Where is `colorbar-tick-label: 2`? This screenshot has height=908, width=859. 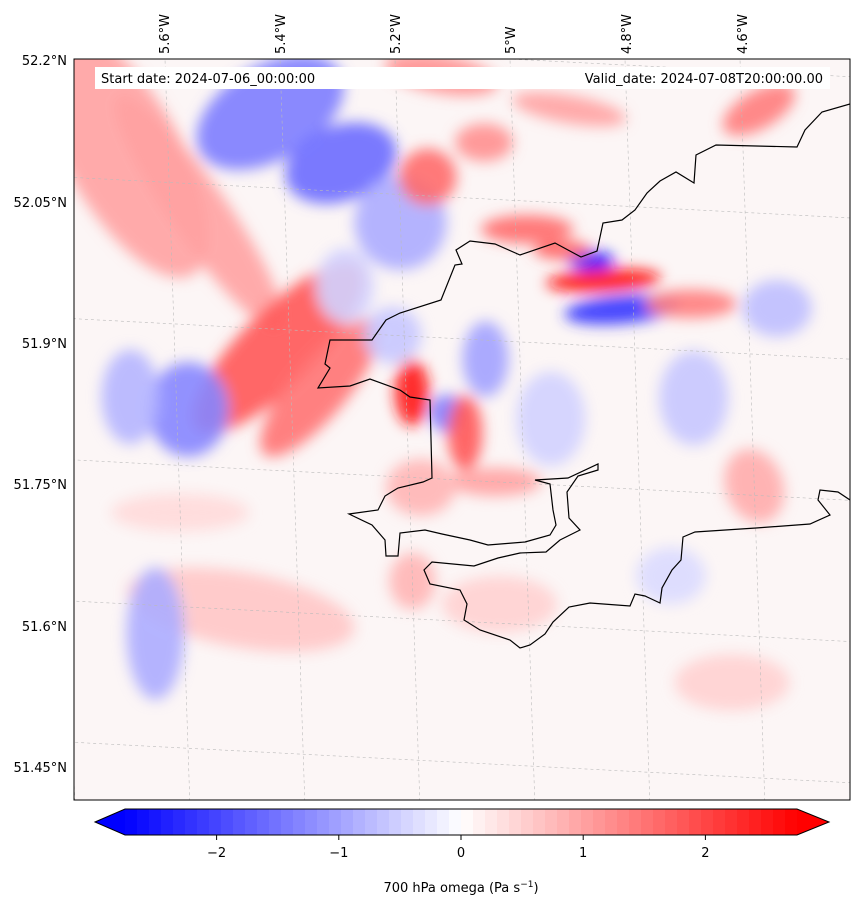
colorbar-tick-label: 2 is located at coordinates (705, 853).